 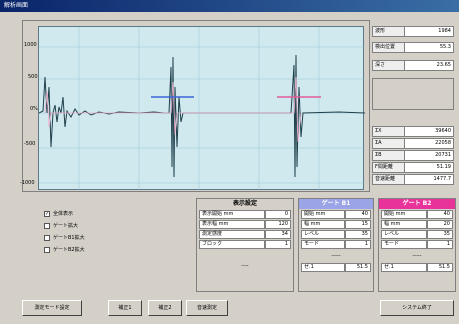 What do you see at coordinates (232, 214) in the screenshot?
I see `setting-label: 表示開始 mm` at bounding box center [232, 214].